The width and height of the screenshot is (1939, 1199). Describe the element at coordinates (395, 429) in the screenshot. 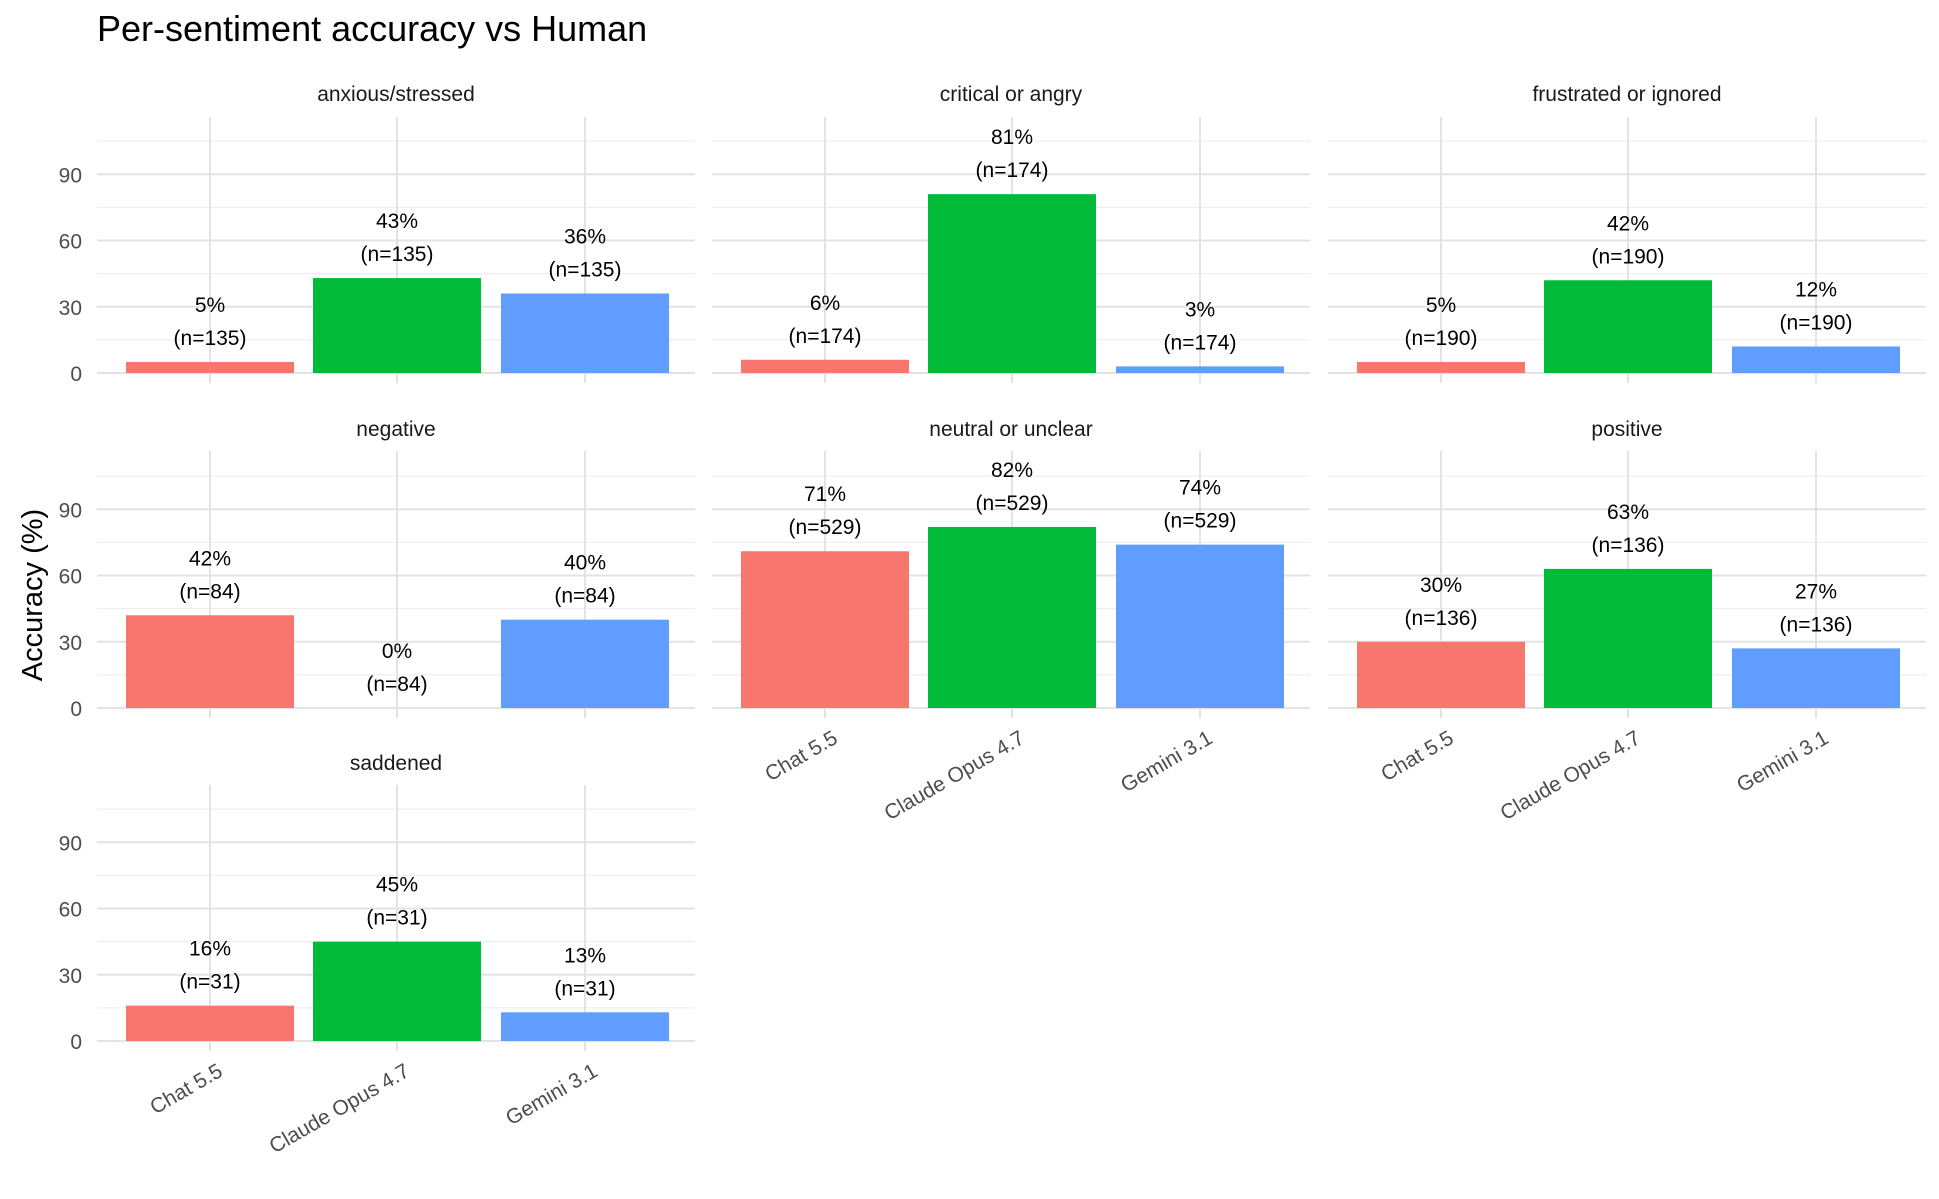

I see `panel-title-negative: negative` at that location.